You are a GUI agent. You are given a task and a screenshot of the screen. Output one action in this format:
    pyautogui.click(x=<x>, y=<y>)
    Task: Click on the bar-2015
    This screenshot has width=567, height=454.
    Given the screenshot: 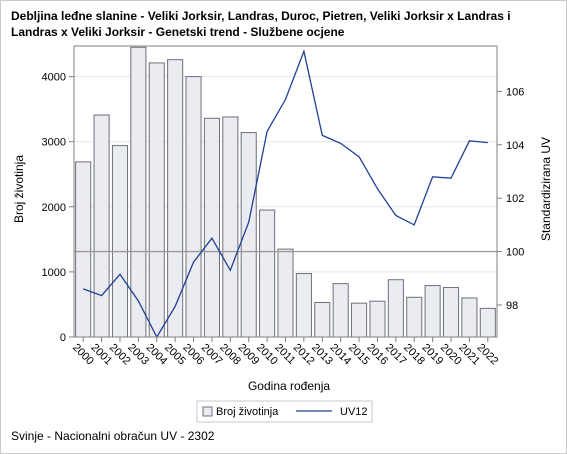 What is the action you would take?
    pyautogui.click(x=359, y=320)
    